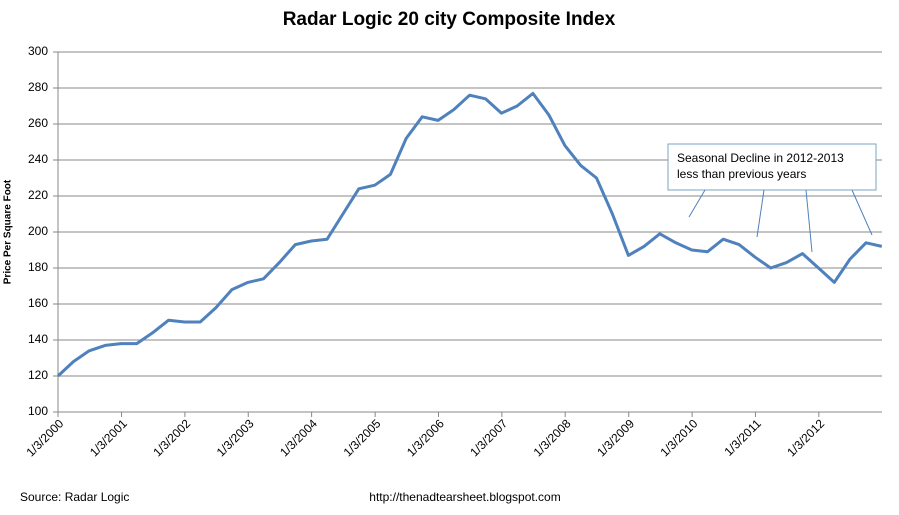 This screenshot has height=515, width=899. I want to click on x-tick-label: 1/3/2007, so click(488, 437).